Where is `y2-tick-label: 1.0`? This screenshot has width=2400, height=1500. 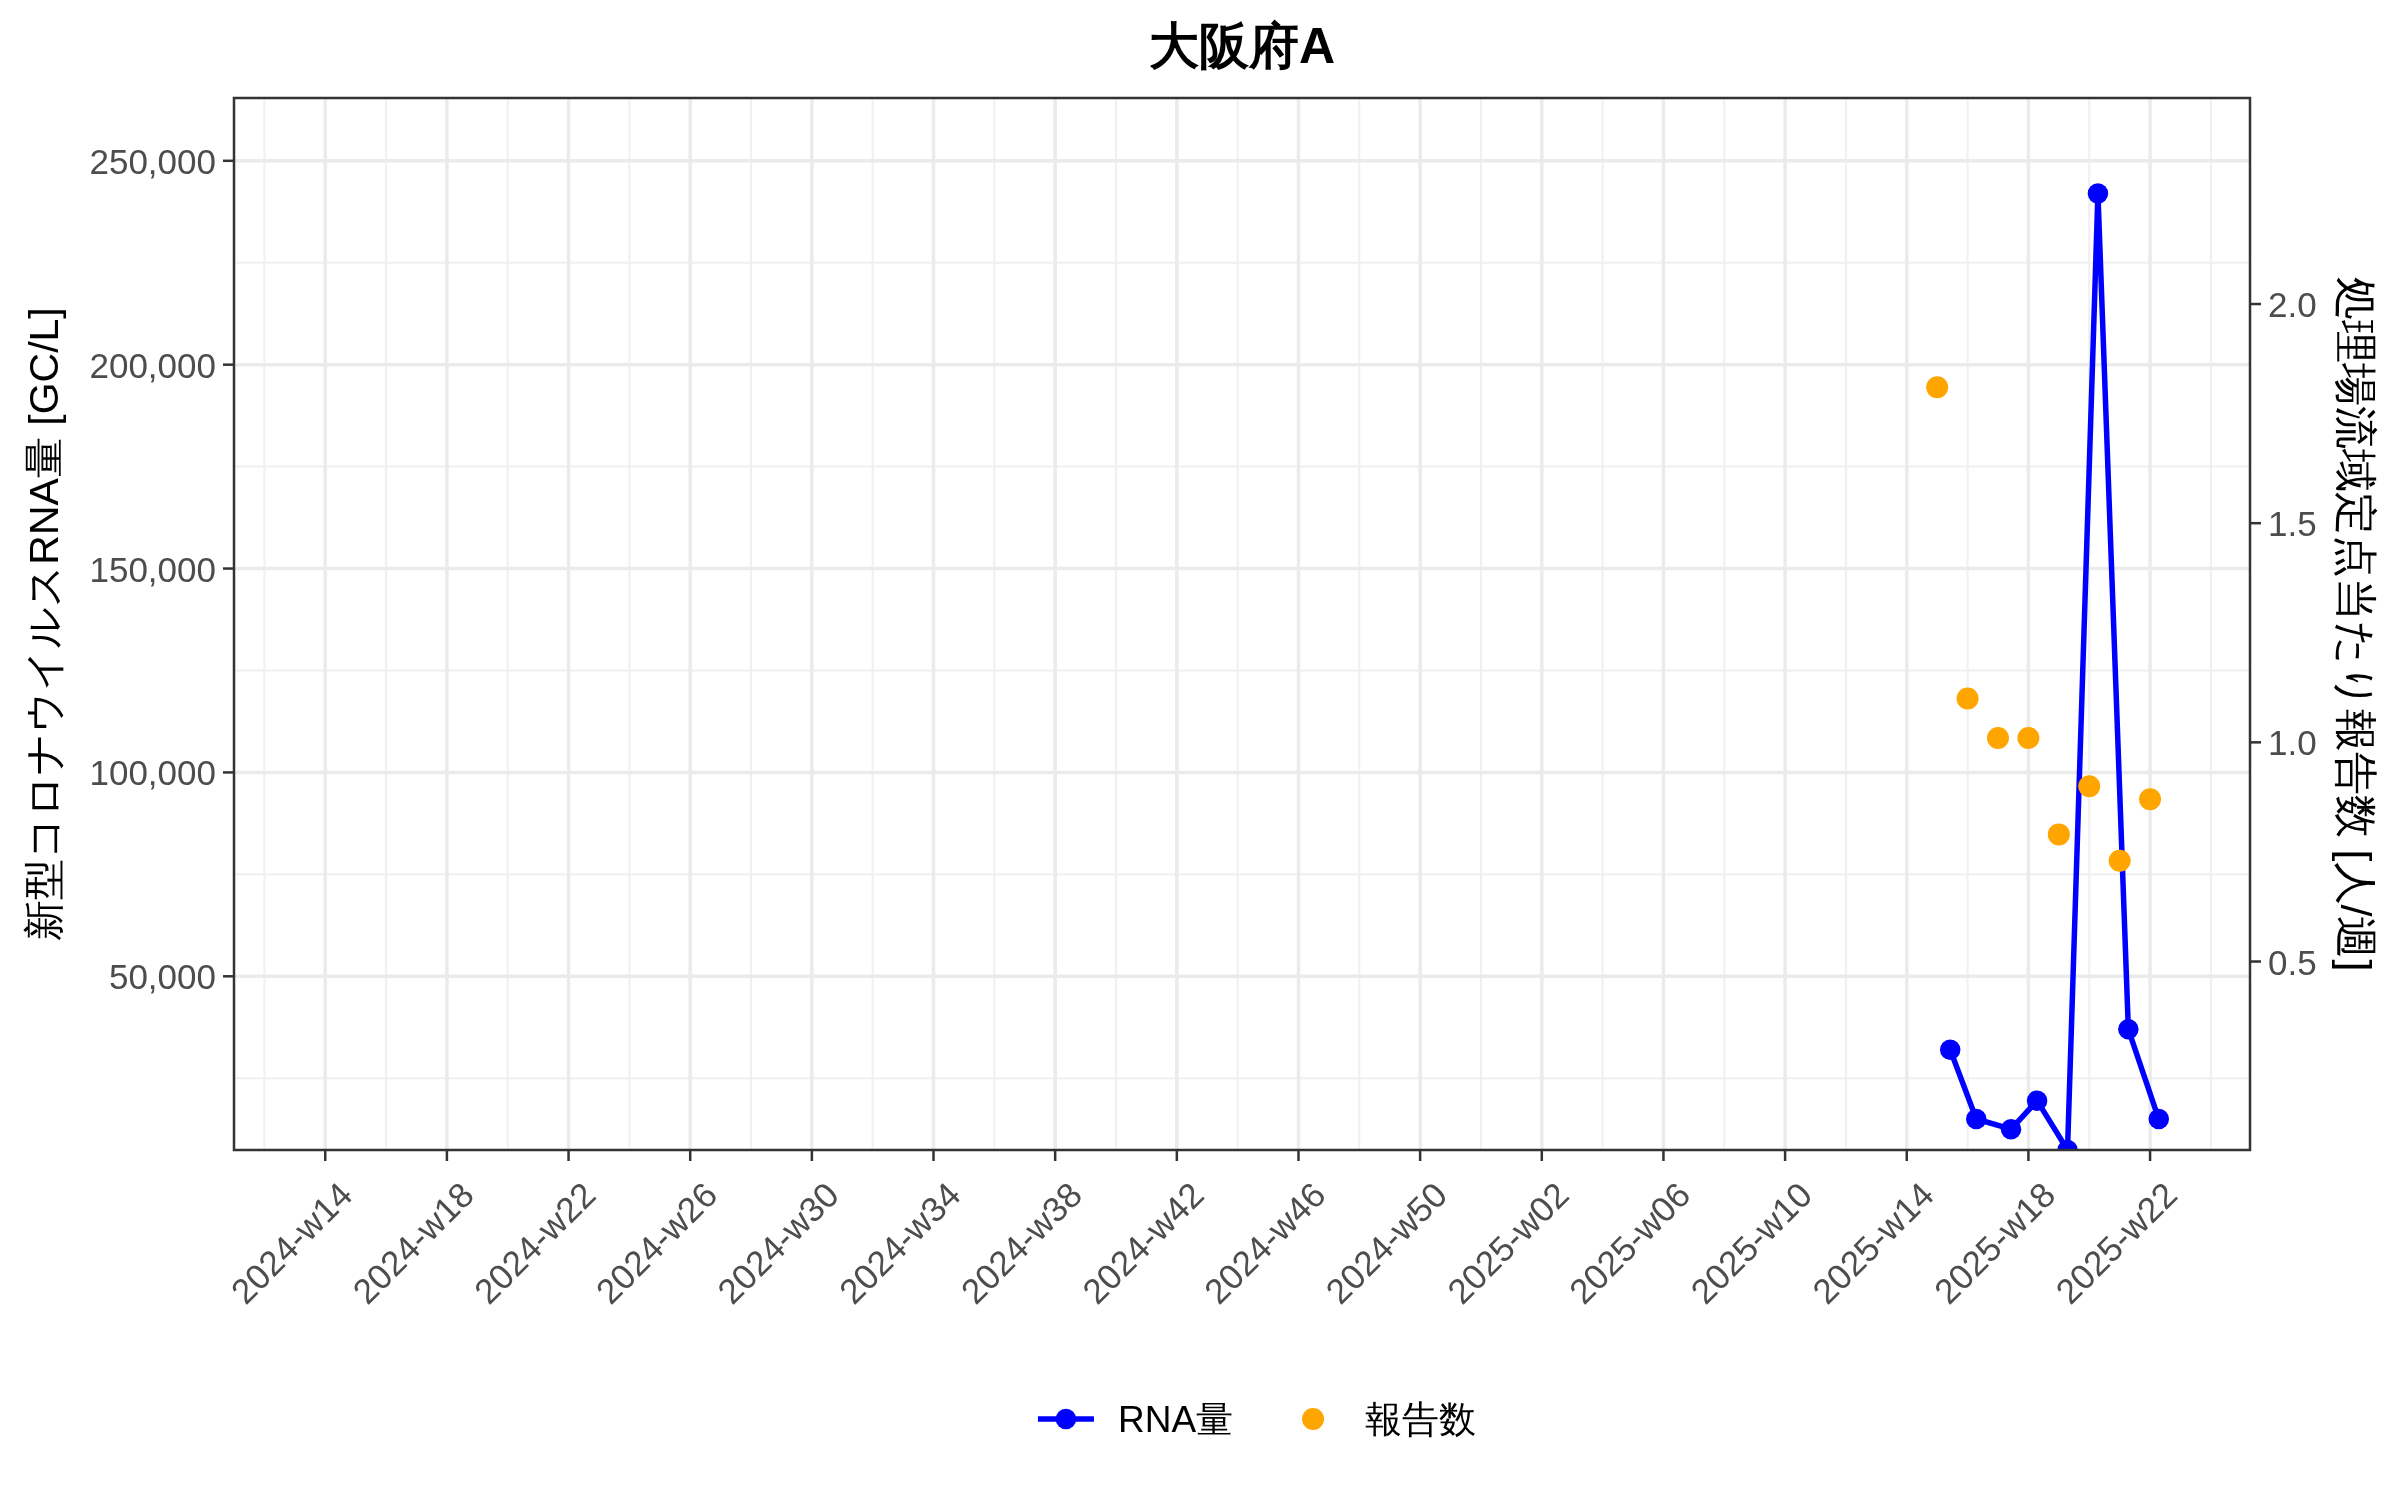 y2-tick-label: 1.0 is located at coordinates (2292, 742).